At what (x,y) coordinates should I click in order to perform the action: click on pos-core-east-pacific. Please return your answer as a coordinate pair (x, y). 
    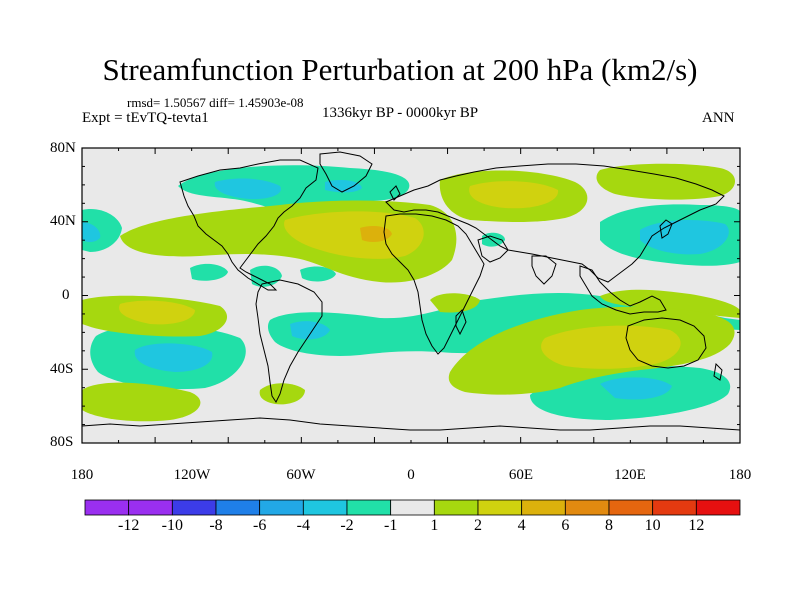
    Looking at the image, I should click on (157, 312).